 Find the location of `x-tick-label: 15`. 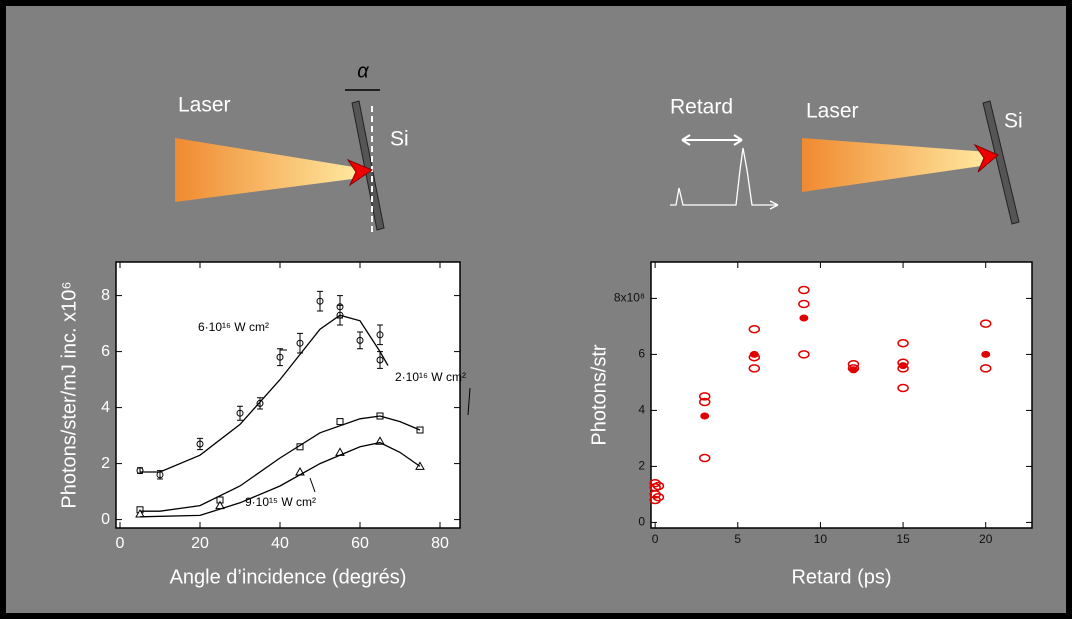

x-tick-label: 15 is located at coordinates (903, 539).